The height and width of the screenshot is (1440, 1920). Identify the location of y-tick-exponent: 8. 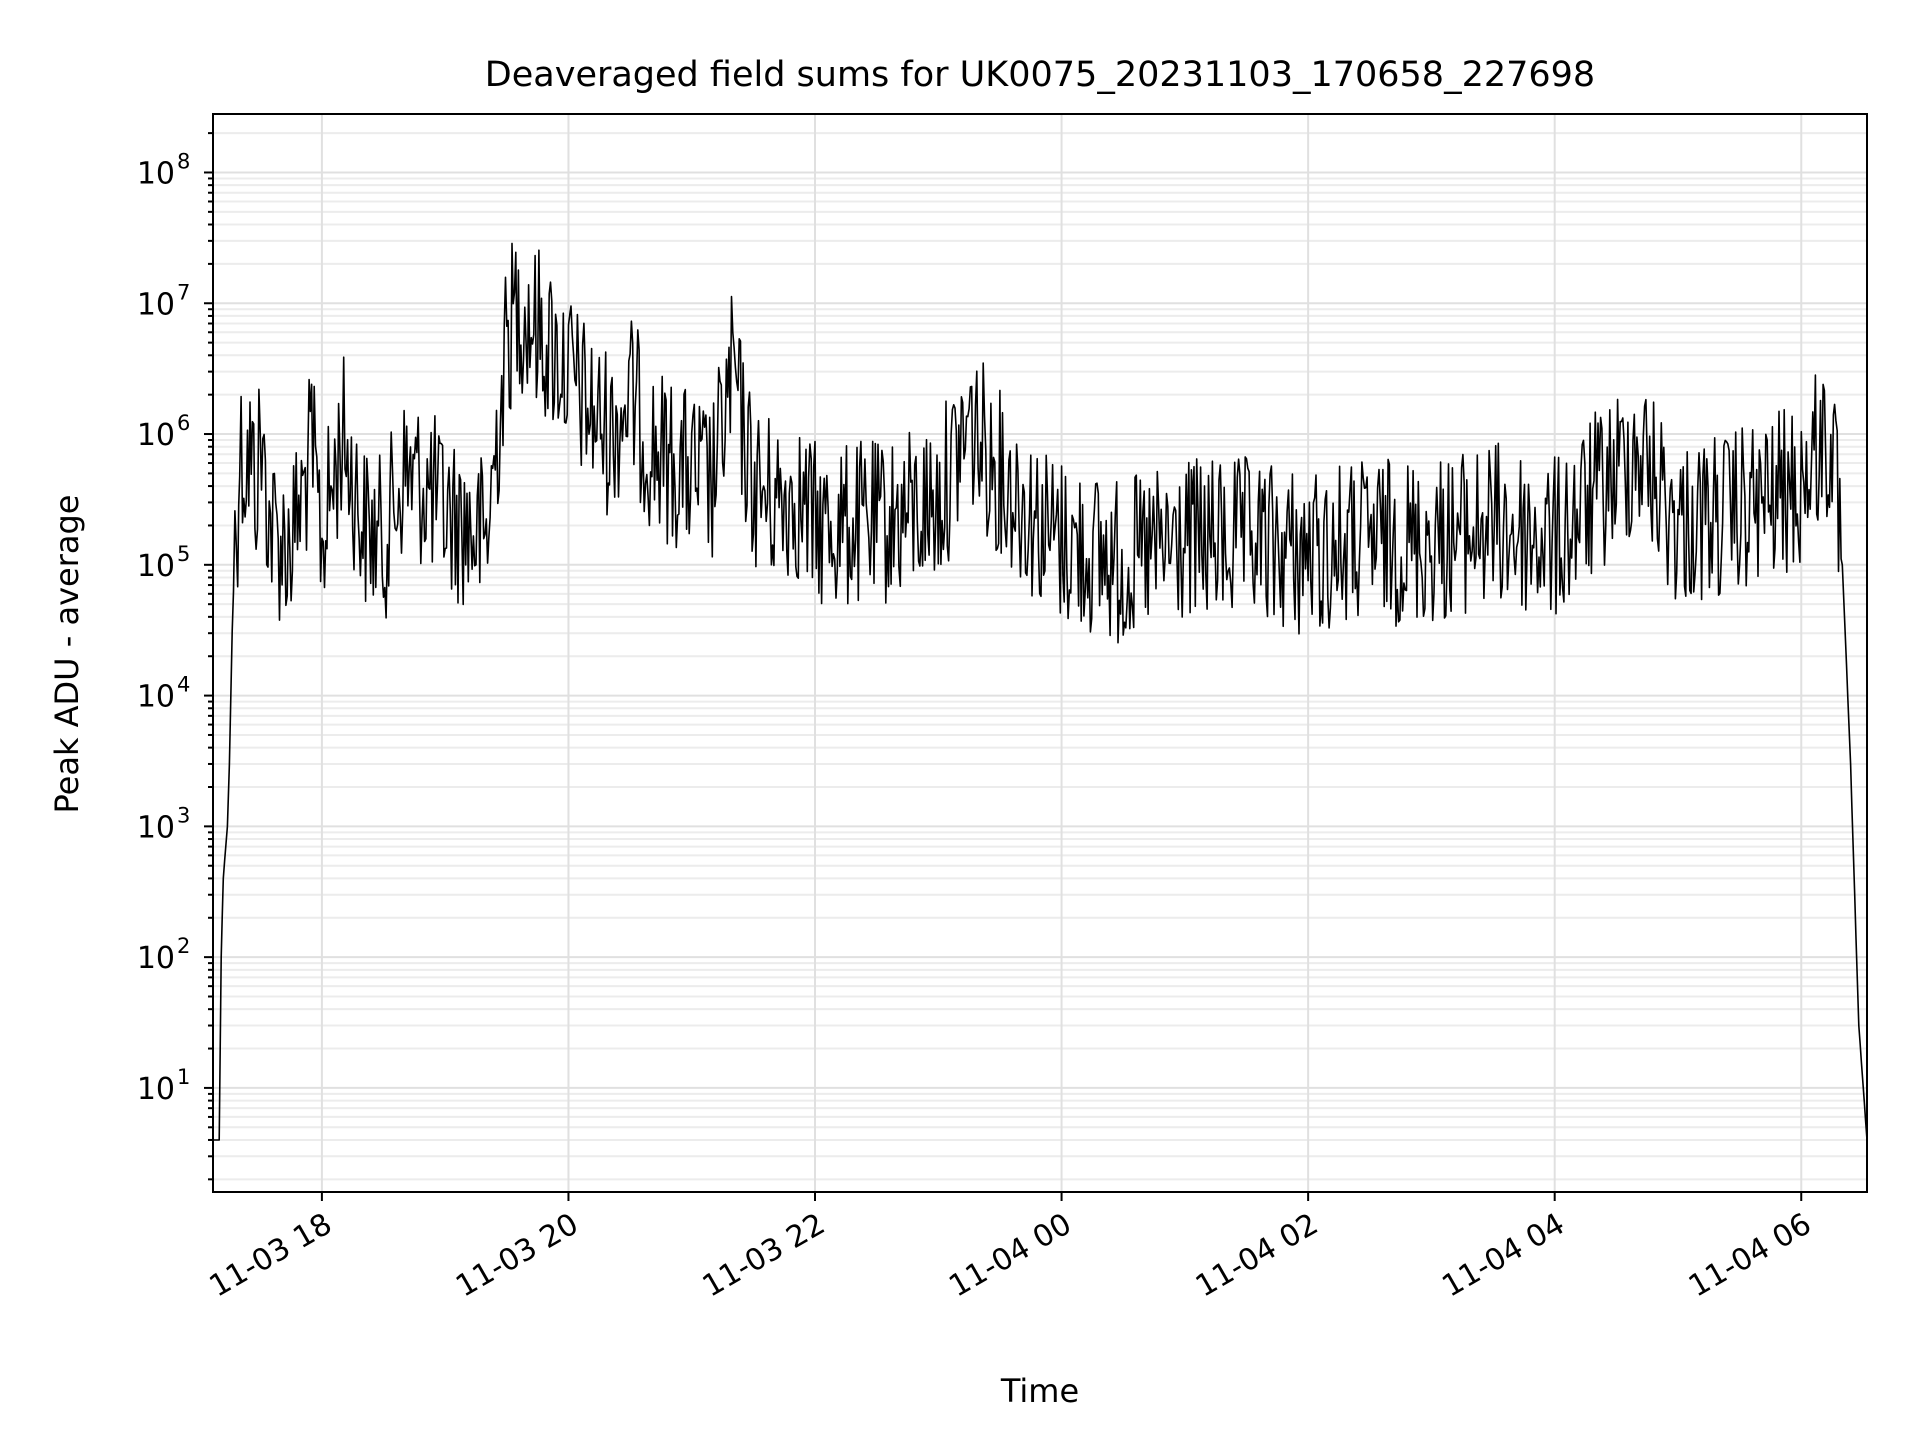
(183, 161).